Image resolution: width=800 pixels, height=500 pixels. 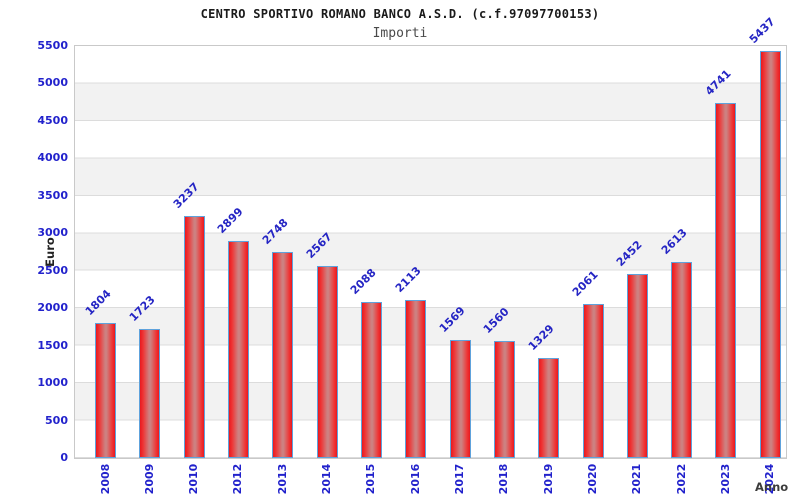 What do you see at coordinates (682, 360) in the screenshot?
I see `bar-2022` at bounding box center [682, 360].